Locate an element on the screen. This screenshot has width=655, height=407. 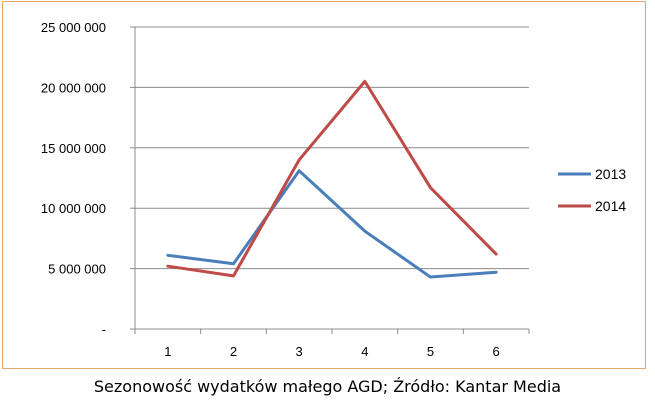
y-tick-label: 15 000 000 is located at coordinates (73, 148).